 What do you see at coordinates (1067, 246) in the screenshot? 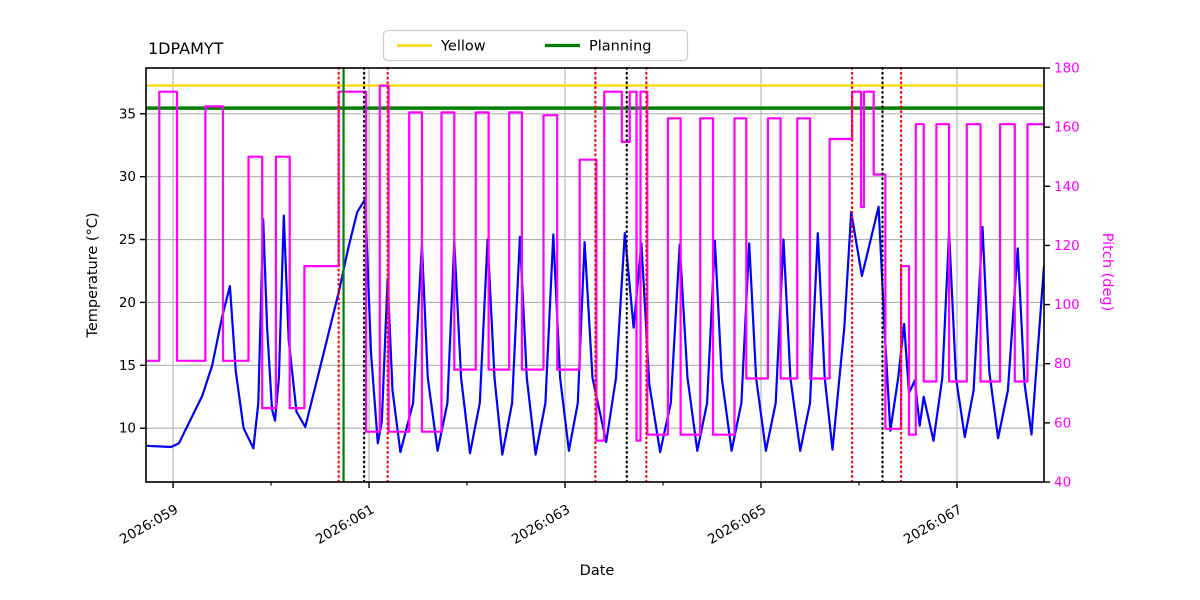
I see `y-right-tick-label: 120` at bounding box center [1067, 246].